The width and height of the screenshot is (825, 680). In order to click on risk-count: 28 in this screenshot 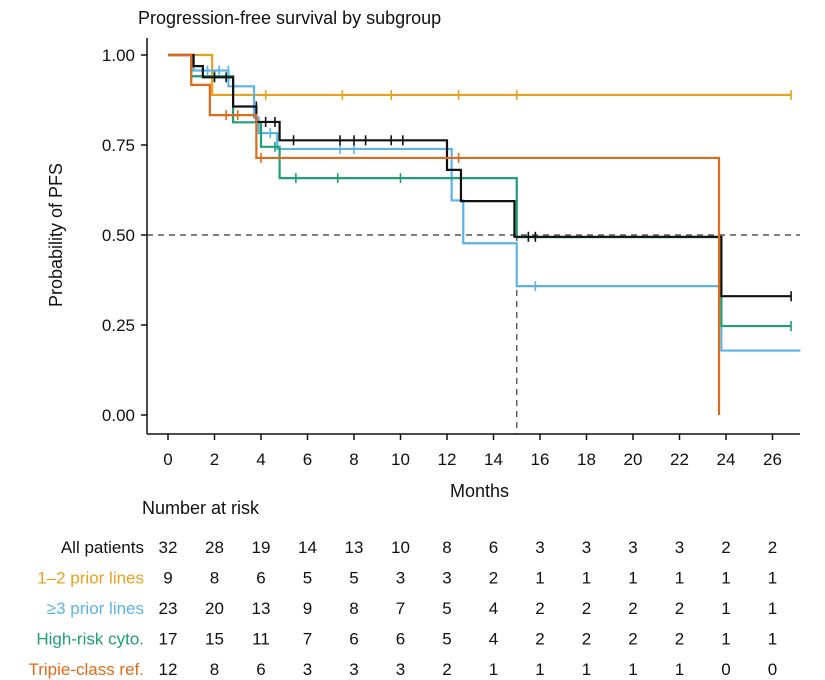, I will do `click(214, 547)`.